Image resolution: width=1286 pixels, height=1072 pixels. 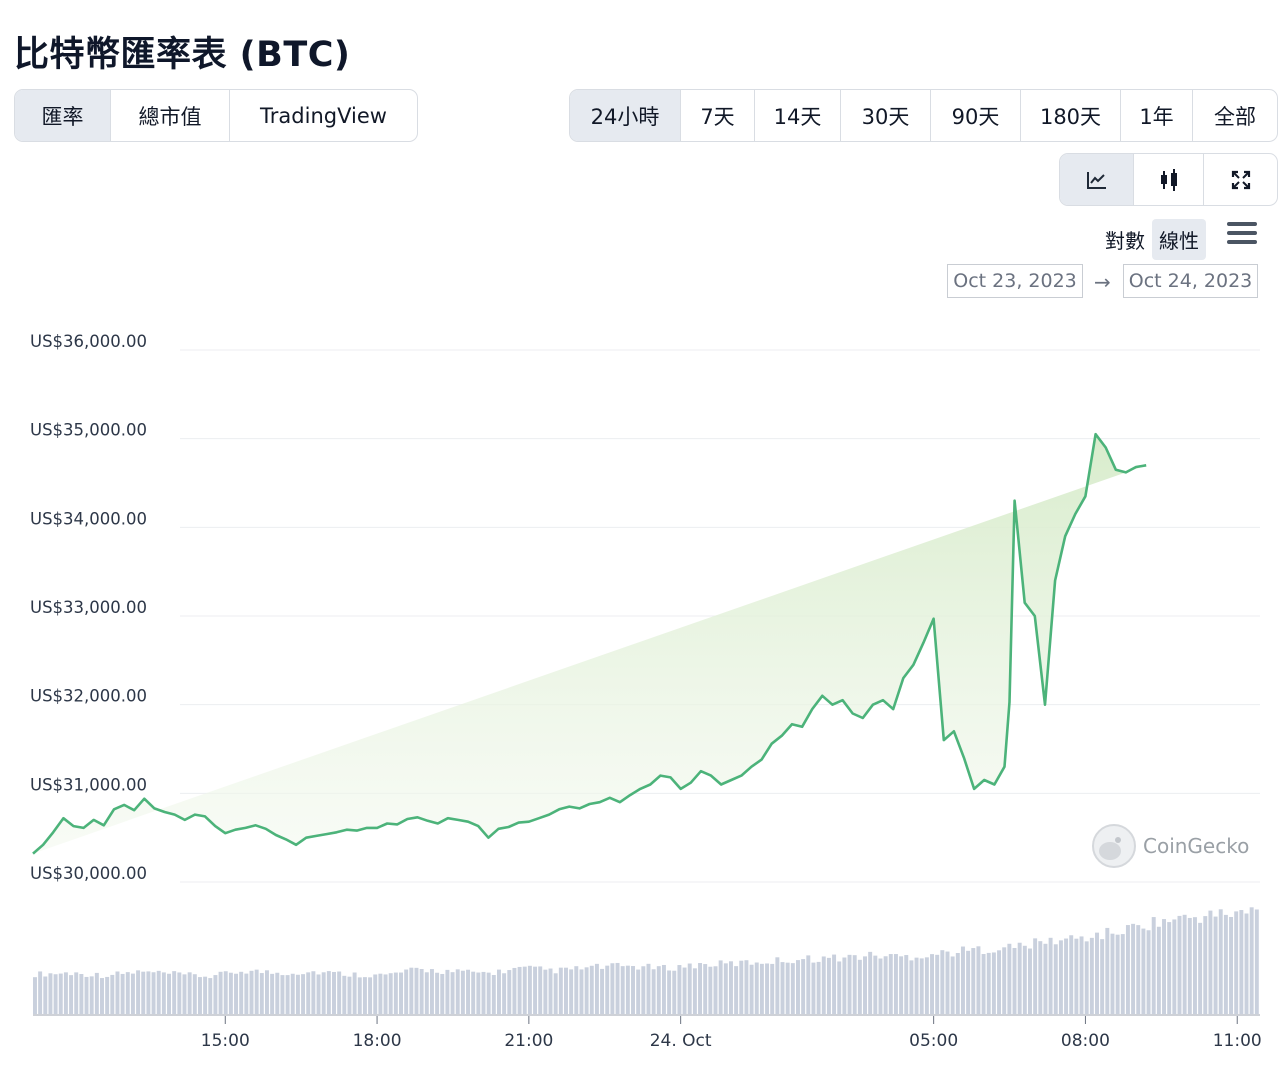 What do you see at coordinates (88, 341) in the screenshot?
I see `y-tick-label: US$36,000.00` at bounding box center [88, 341].